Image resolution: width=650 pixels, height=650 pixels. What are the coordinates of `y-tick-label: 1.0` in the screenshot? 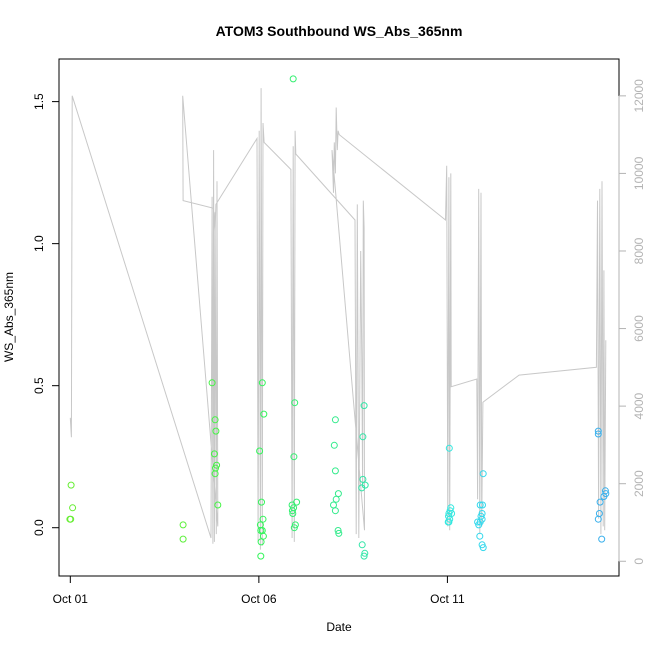 It's located at (39, 243).